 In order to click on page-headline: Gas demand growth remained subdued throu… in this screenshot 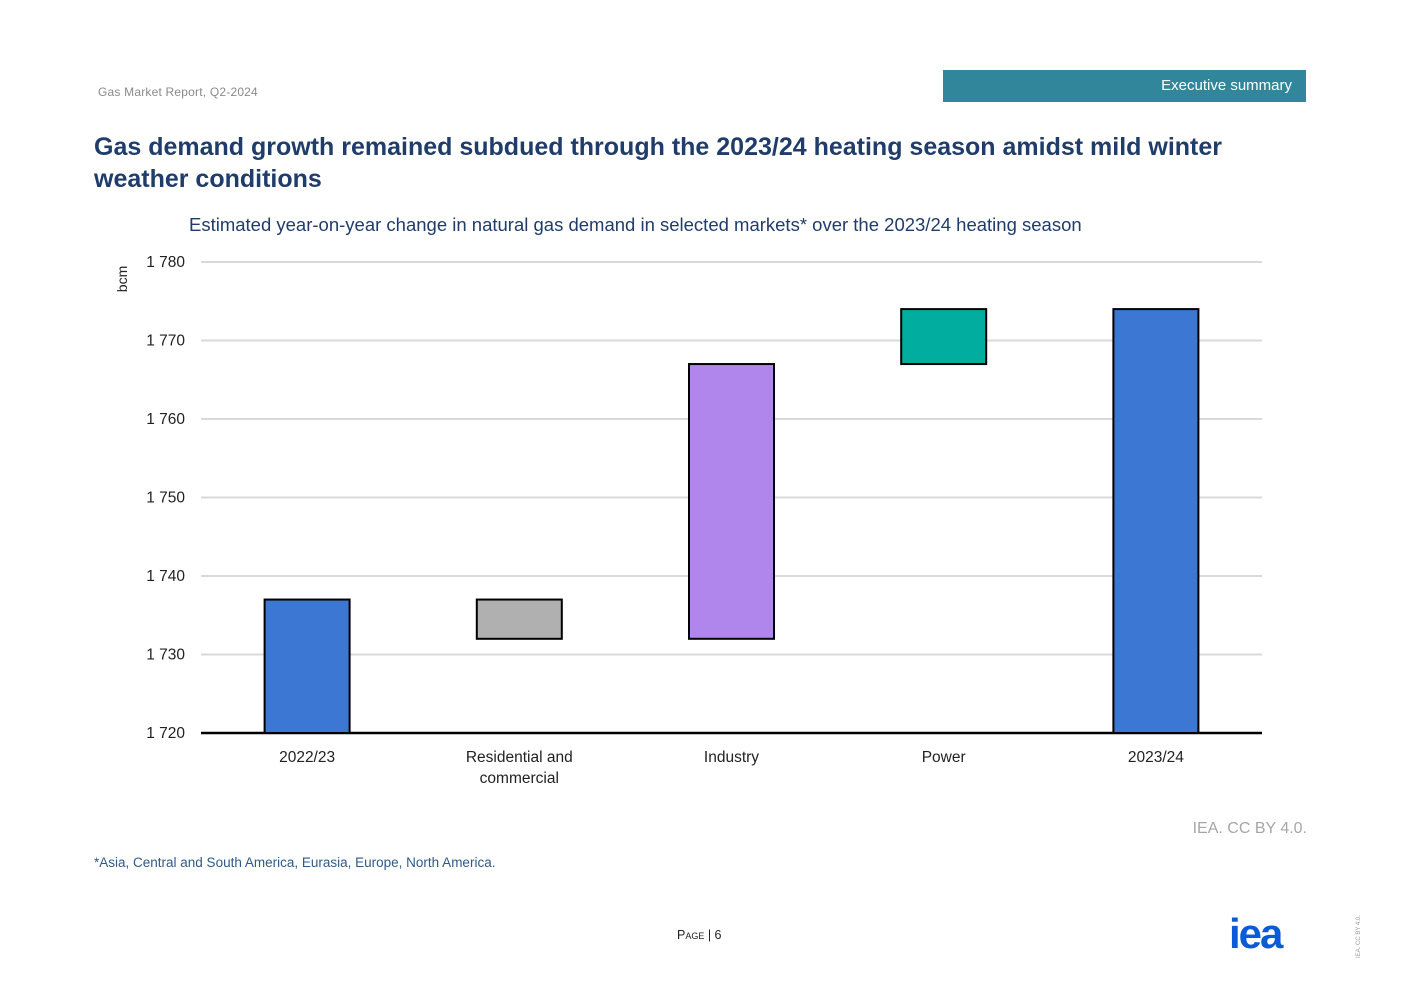, I will do `click(658, 163)`.